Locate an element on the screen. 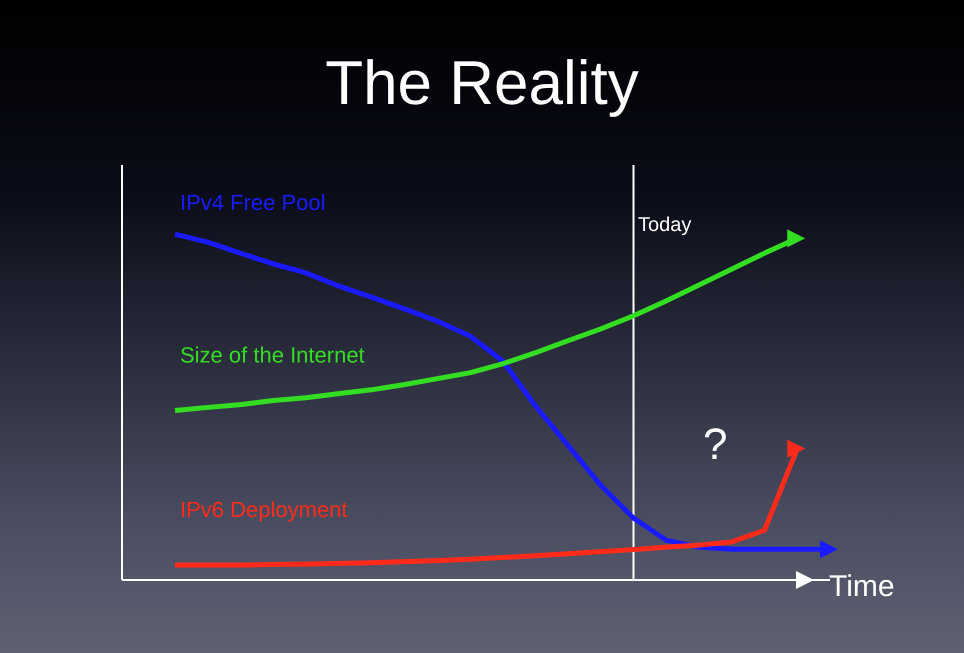  x-axis-title: Time is located at coordinates (862, 587).